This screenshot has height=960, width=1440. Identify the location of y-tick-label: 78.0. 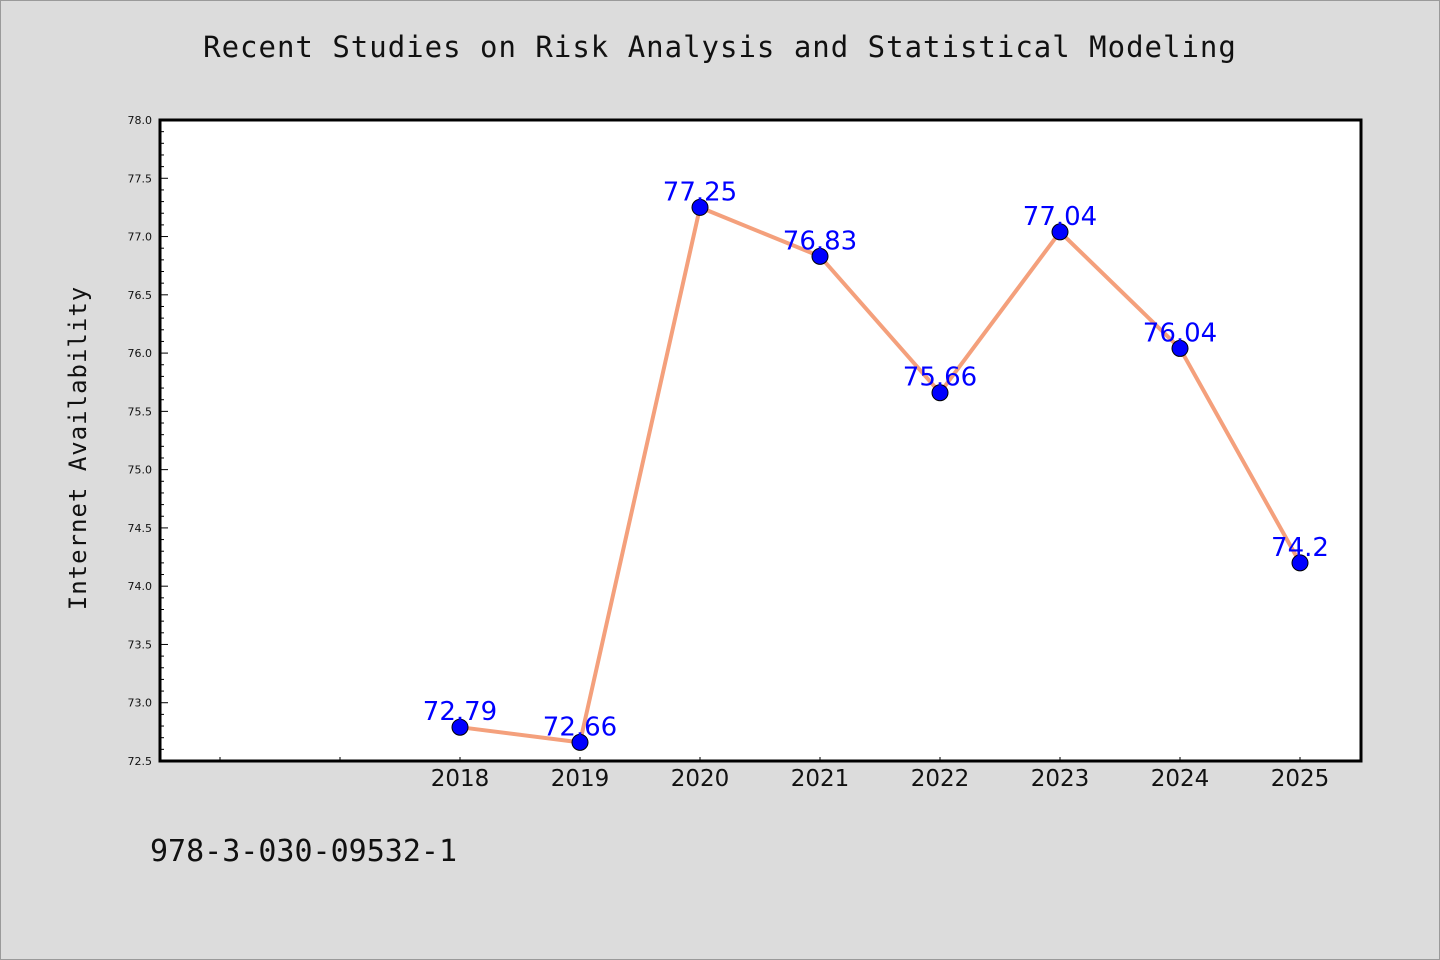
(140, 120).